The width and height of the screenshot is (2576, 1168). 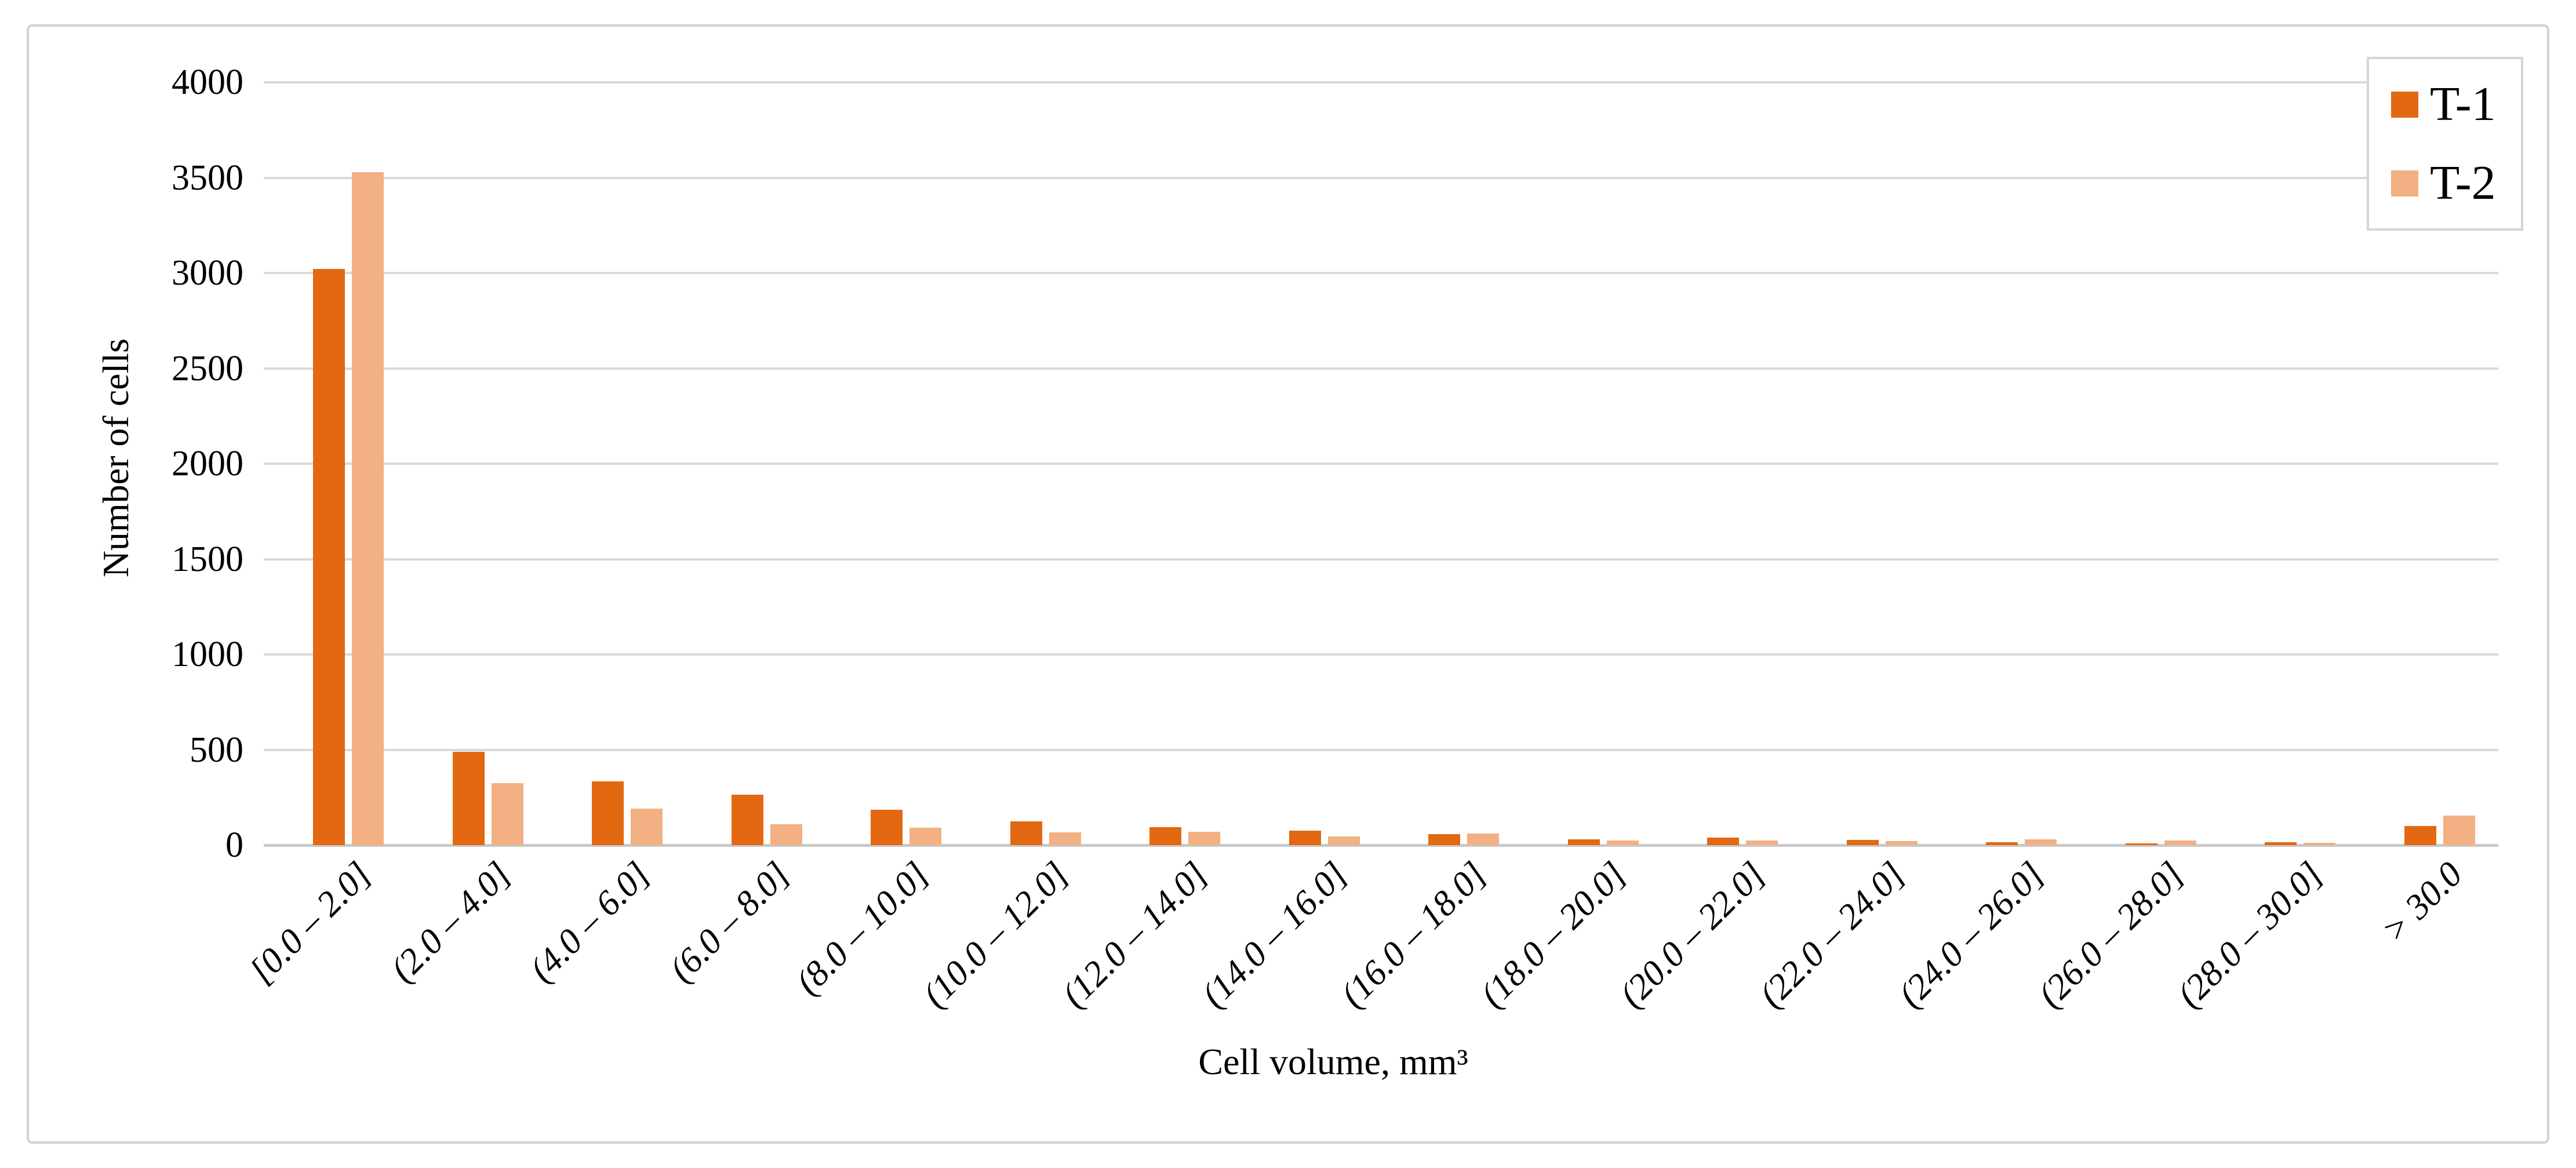 I want to click on bar-t-1-cat12, so click(x=2002, y=843).